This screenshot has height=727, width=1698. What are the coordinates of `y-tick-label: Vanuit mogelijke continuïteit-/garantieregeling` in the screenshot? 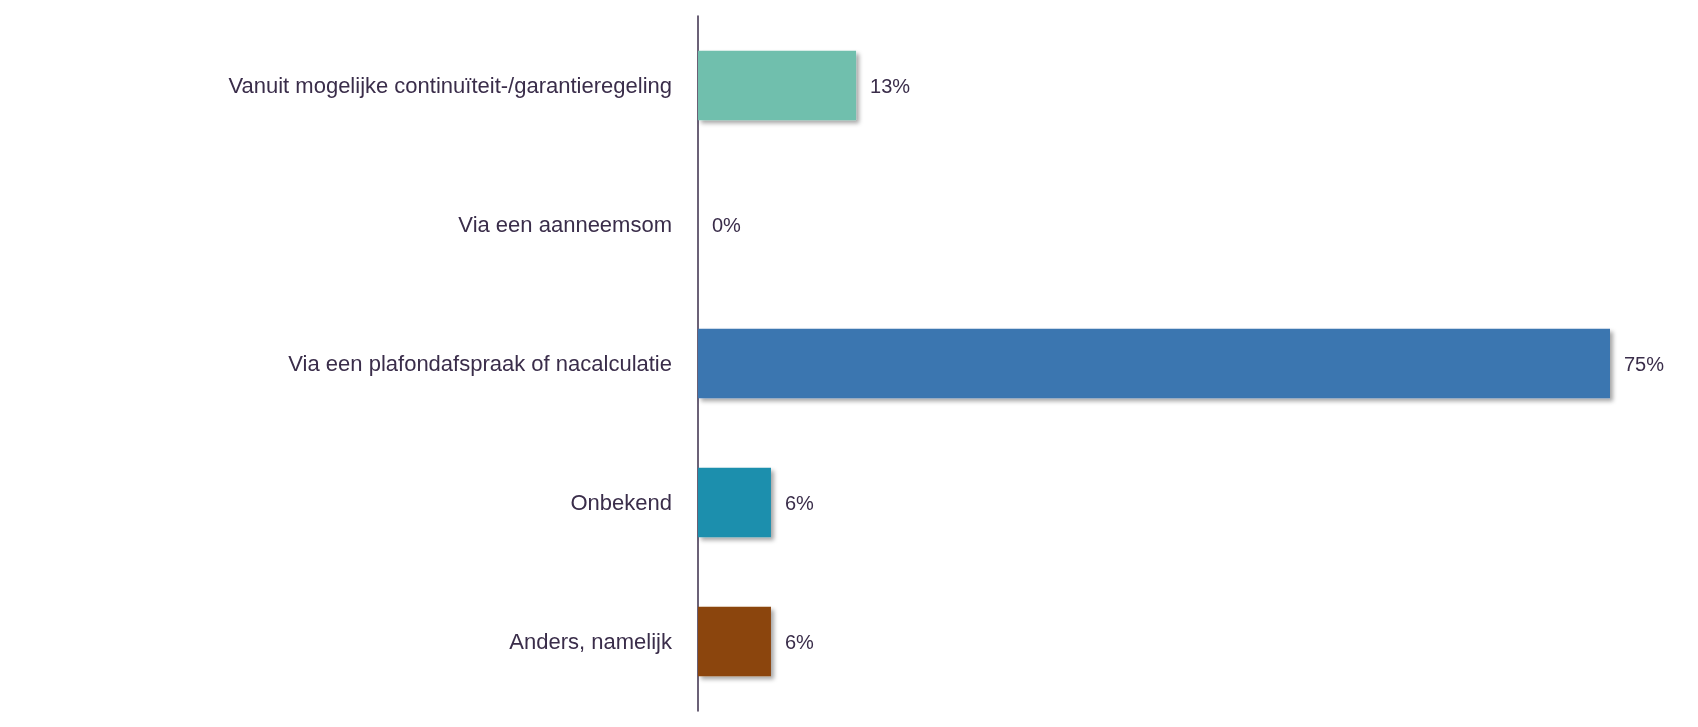 It's located at (450, 85).